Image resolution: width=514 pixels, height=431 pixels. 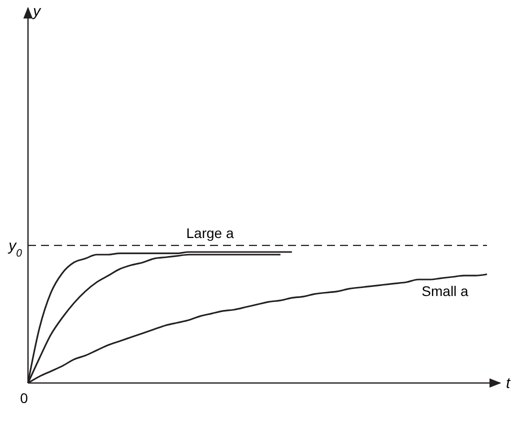 I want to click on ref-line-label: y$_{0}$, so click(x=15, y=248).